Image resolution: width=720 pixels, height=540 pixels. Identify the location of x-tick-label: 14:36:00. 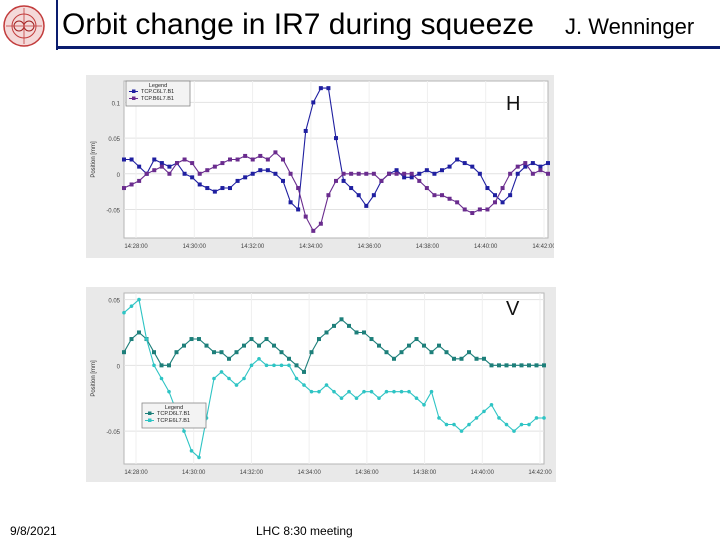
(367, 473).